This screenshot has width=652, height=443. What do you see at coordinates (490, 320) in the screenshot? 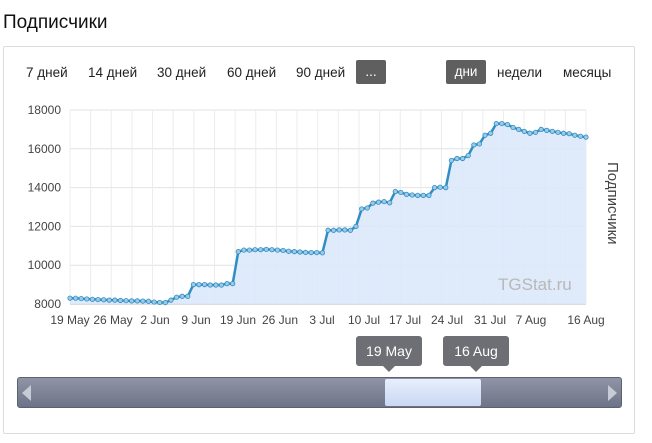
I see `x-tick-label: 31 Jul` at bounding box center [490, 320].